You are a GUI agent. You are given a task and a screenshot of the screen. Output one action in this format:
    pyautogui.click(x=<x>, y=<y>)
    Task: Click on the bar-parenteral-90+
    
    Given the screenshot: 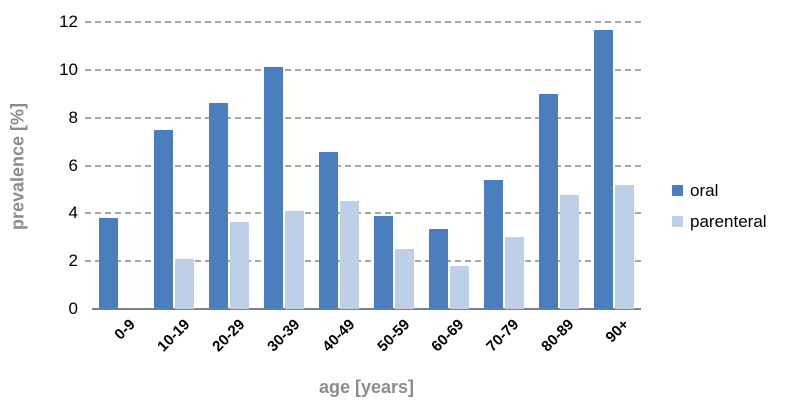 What is the action you would take?
    pyautogui.click(x=624, y=246)
    